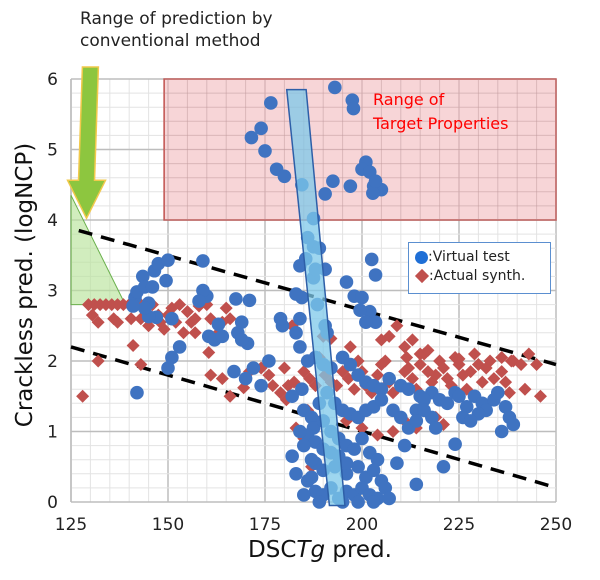 The image size is (600, 580). What do you see at coordinates (409, 99) in the screenshot?
I see `target-label-line-1: Range of` at bounding box center [409, 99].